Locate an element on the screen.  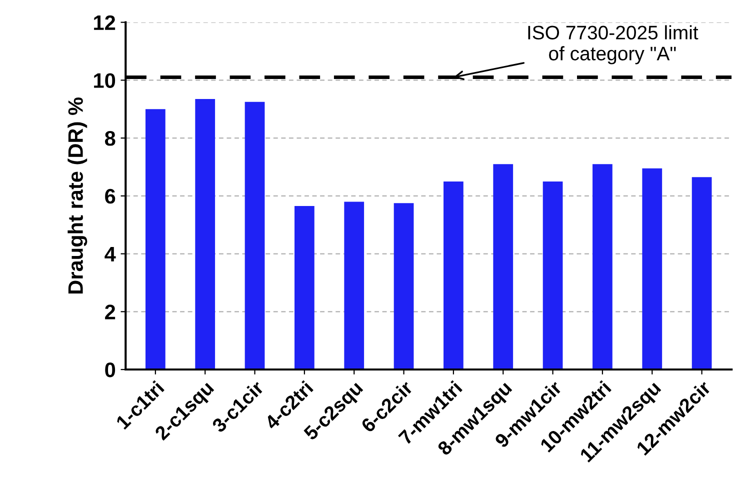
y-axis-title: Draught rate (DR) % is located at coordinates (78, 196).